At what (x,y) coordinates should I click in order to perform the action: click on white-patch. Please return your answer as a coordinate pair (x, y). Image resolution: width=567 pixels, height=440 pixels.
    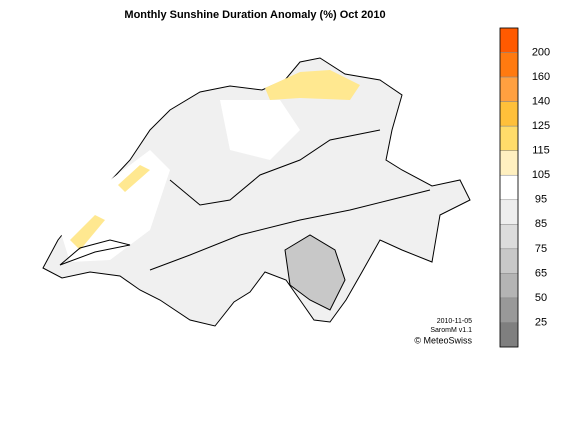
    Looking at the image, I should click on (260, 130).